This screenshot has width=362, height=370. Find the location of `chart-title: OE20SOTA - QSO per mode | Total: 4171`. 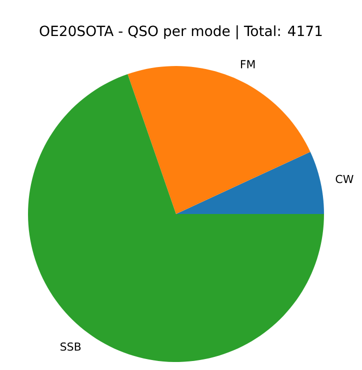

chart-title: OE20SOTA - QSO per mode | Total: 4171 is located at coordinates (181, 32).